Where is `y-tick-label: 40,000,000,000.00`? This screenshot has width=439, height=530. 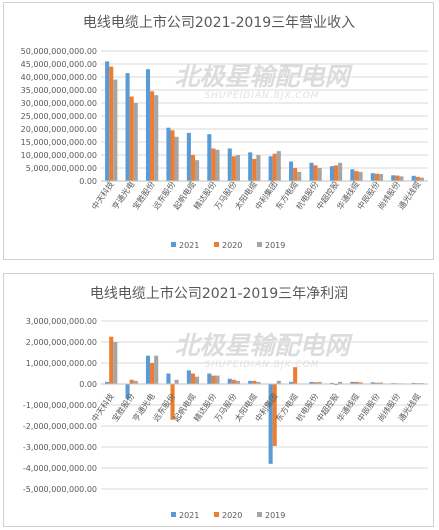 y-tick-label: 40,000,000,000.00 is located at coordinates (59, 77).